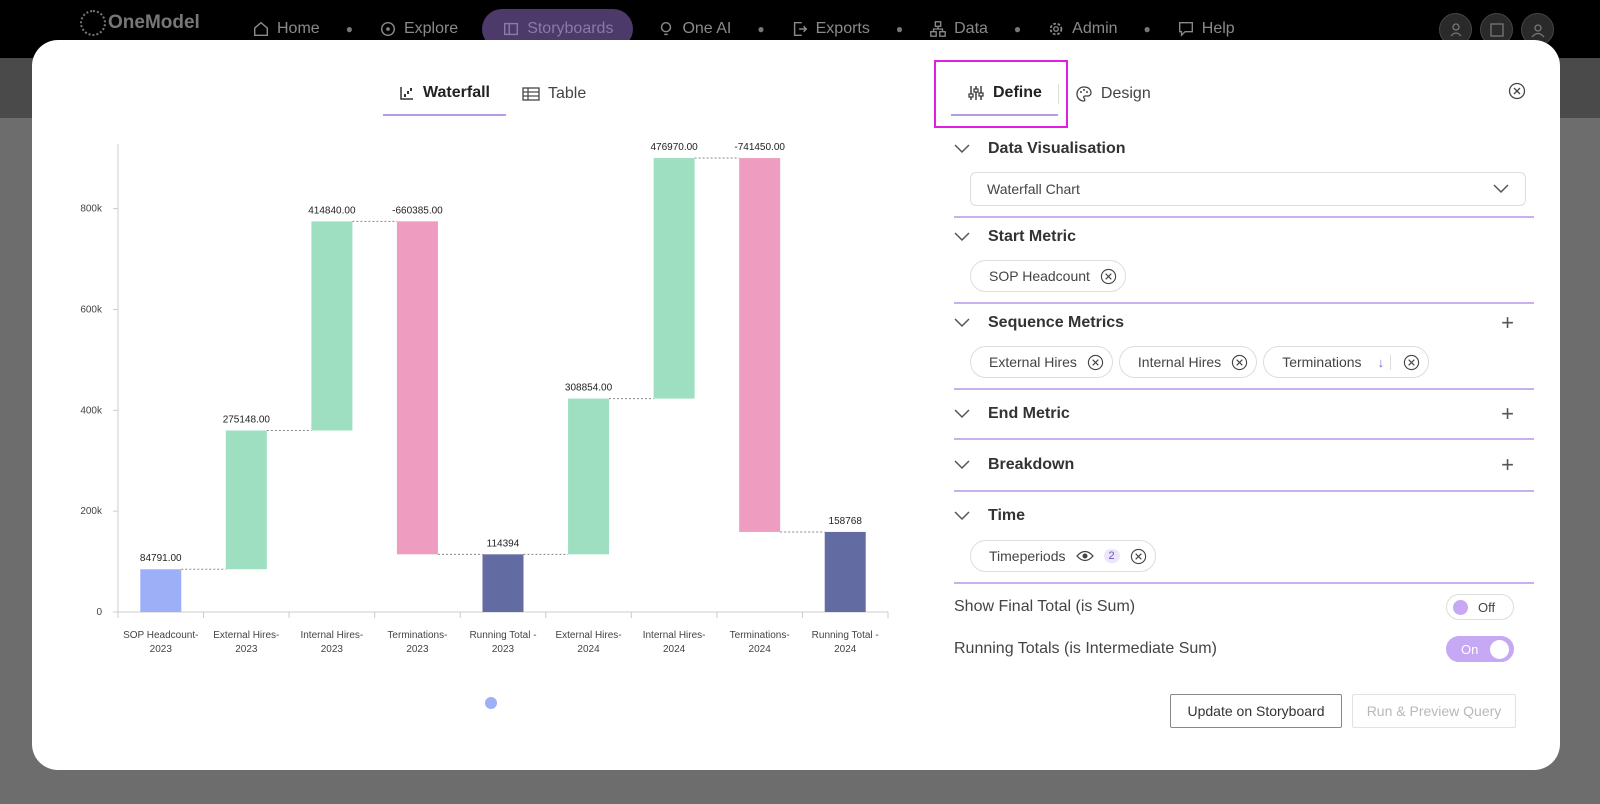 The width and height of the screenshot is (1600, 804). What do you see at coordinates (1244, 559) in the screenshot?
I see `section-body: Timeperiods 2` at bounding box center [1244, 559].